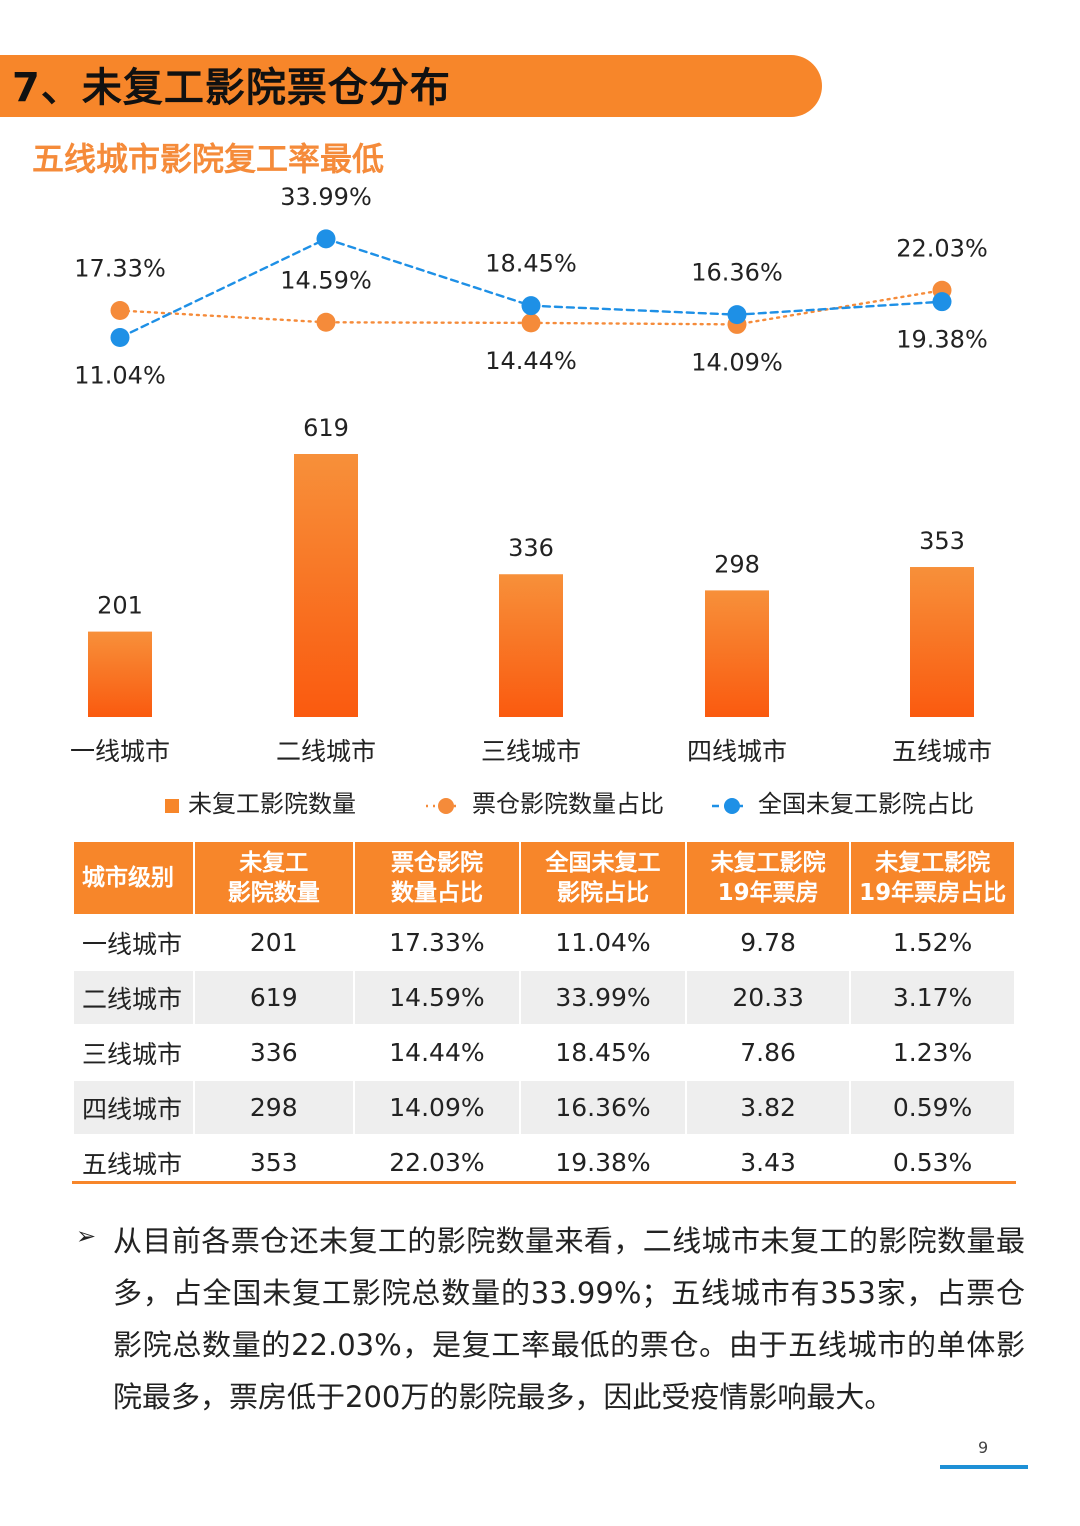  I want to click on table-row: 一线城市 201 17.33% 11.04% 9.78 1.52%, so click(544, 942).